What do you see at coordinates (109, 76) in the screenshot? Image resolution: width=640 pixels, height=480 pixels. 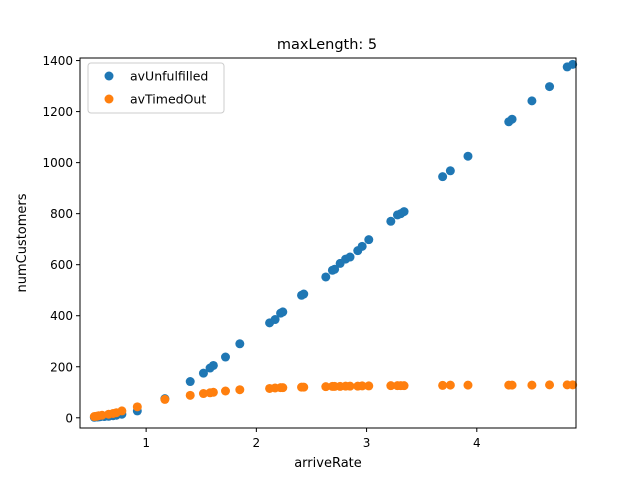 I see `legend-marker-avUnfulfilled` at bounding box center [109, 76].